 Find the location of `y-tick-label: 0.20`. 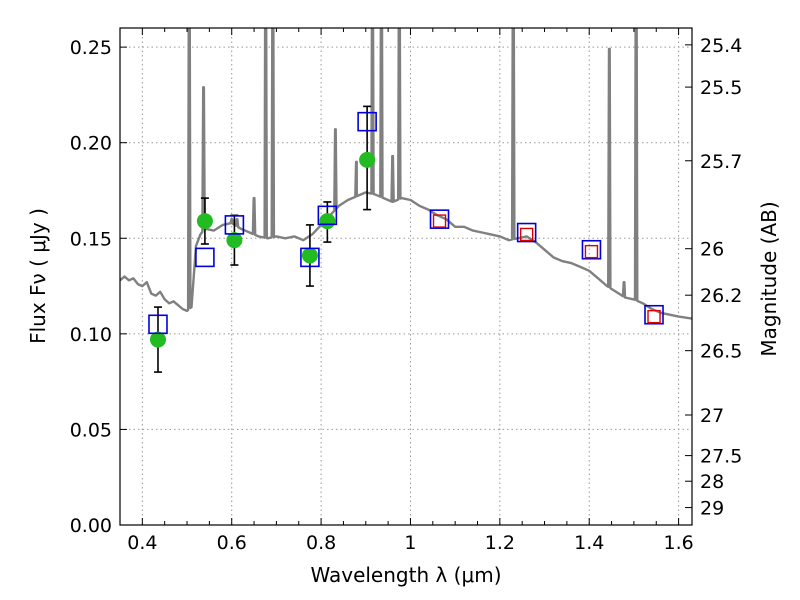

y-tick-label: 0.20 is located at coordinates (91, 144).